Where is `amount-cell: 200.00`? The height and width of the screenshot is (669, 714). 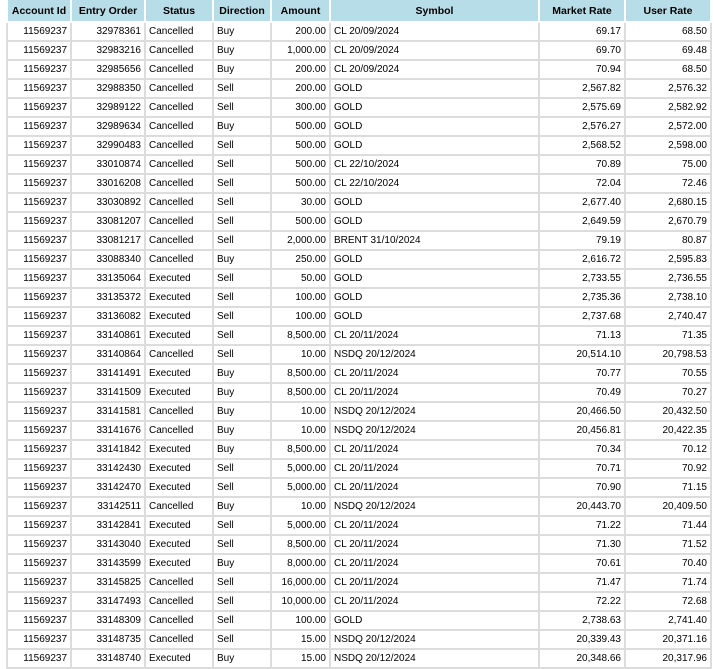 amount-cell: 200.00 is located at coordinates (300, 88).